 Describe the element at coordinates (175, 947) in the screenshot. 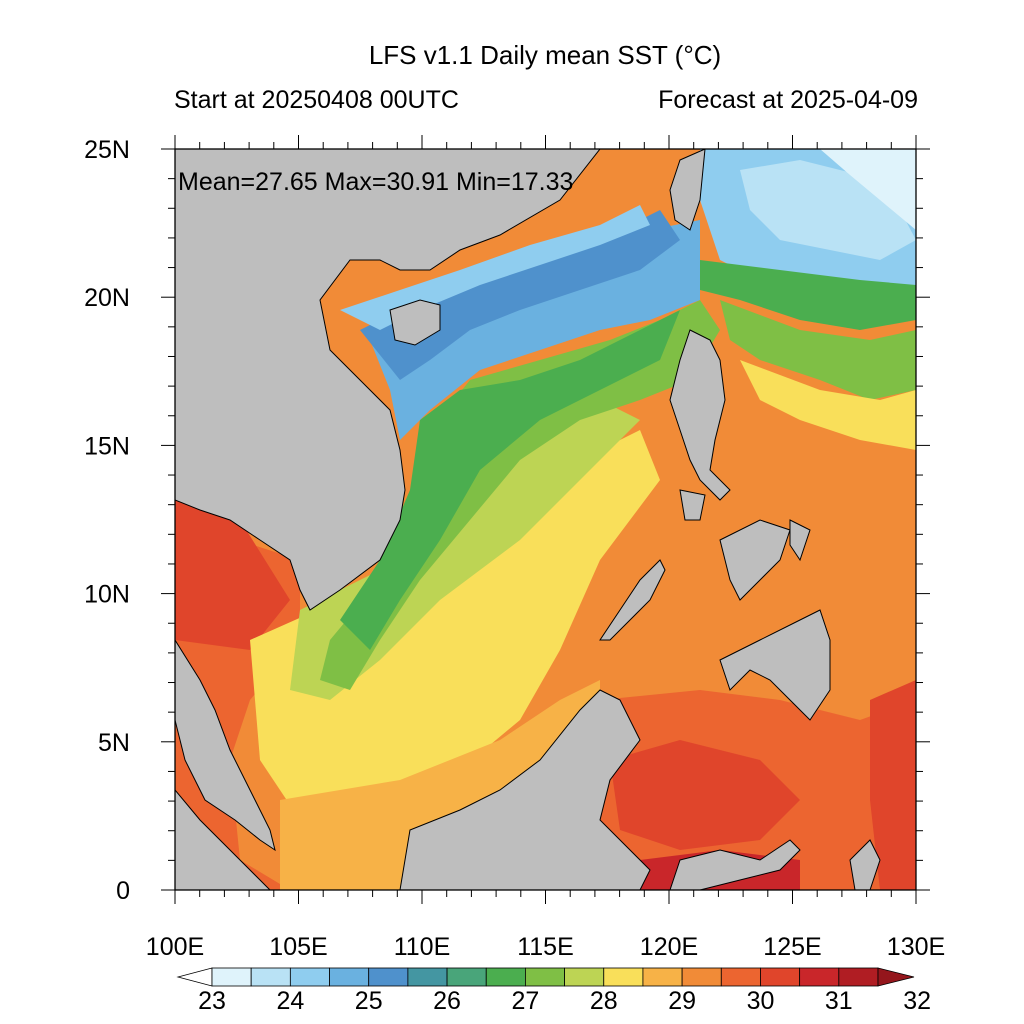

I see `x-tick-label: 100E` at that location.